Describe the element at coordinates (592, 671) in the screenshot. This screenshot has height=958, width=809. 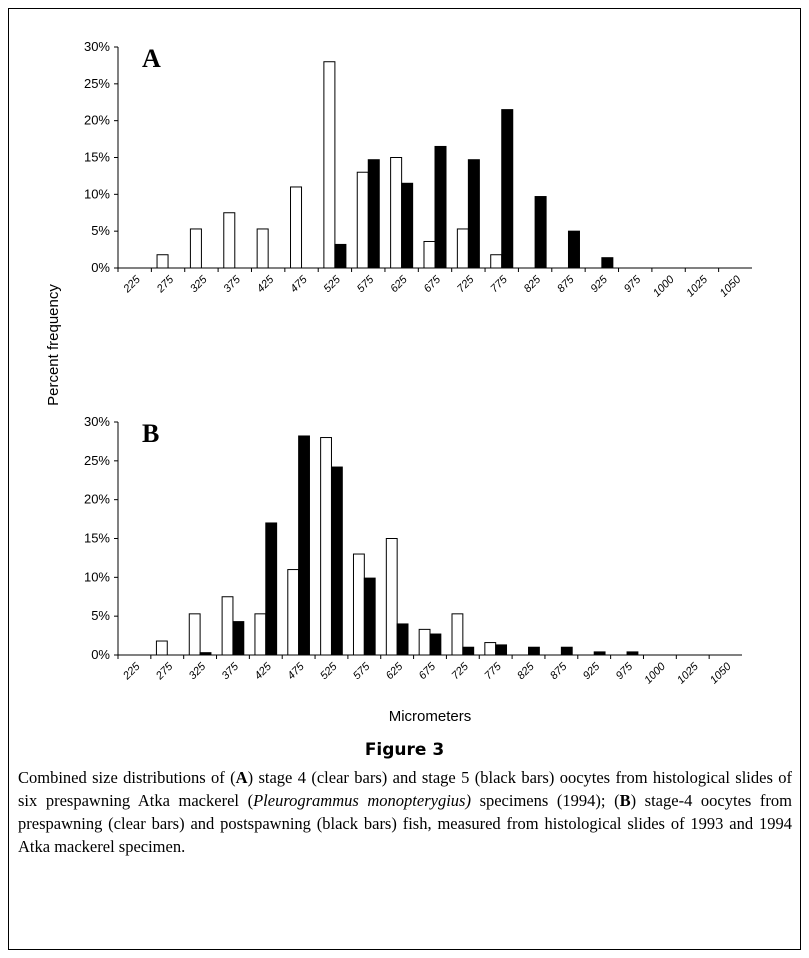
I see `x-tick-label: 925` at that location.